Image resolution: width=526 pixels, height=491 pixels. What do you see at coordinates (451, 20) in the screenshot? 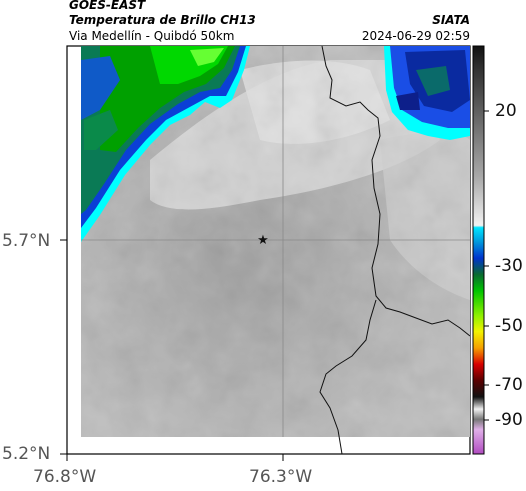
I see `agency-label: SIATA` at bounding box center [451, 20].